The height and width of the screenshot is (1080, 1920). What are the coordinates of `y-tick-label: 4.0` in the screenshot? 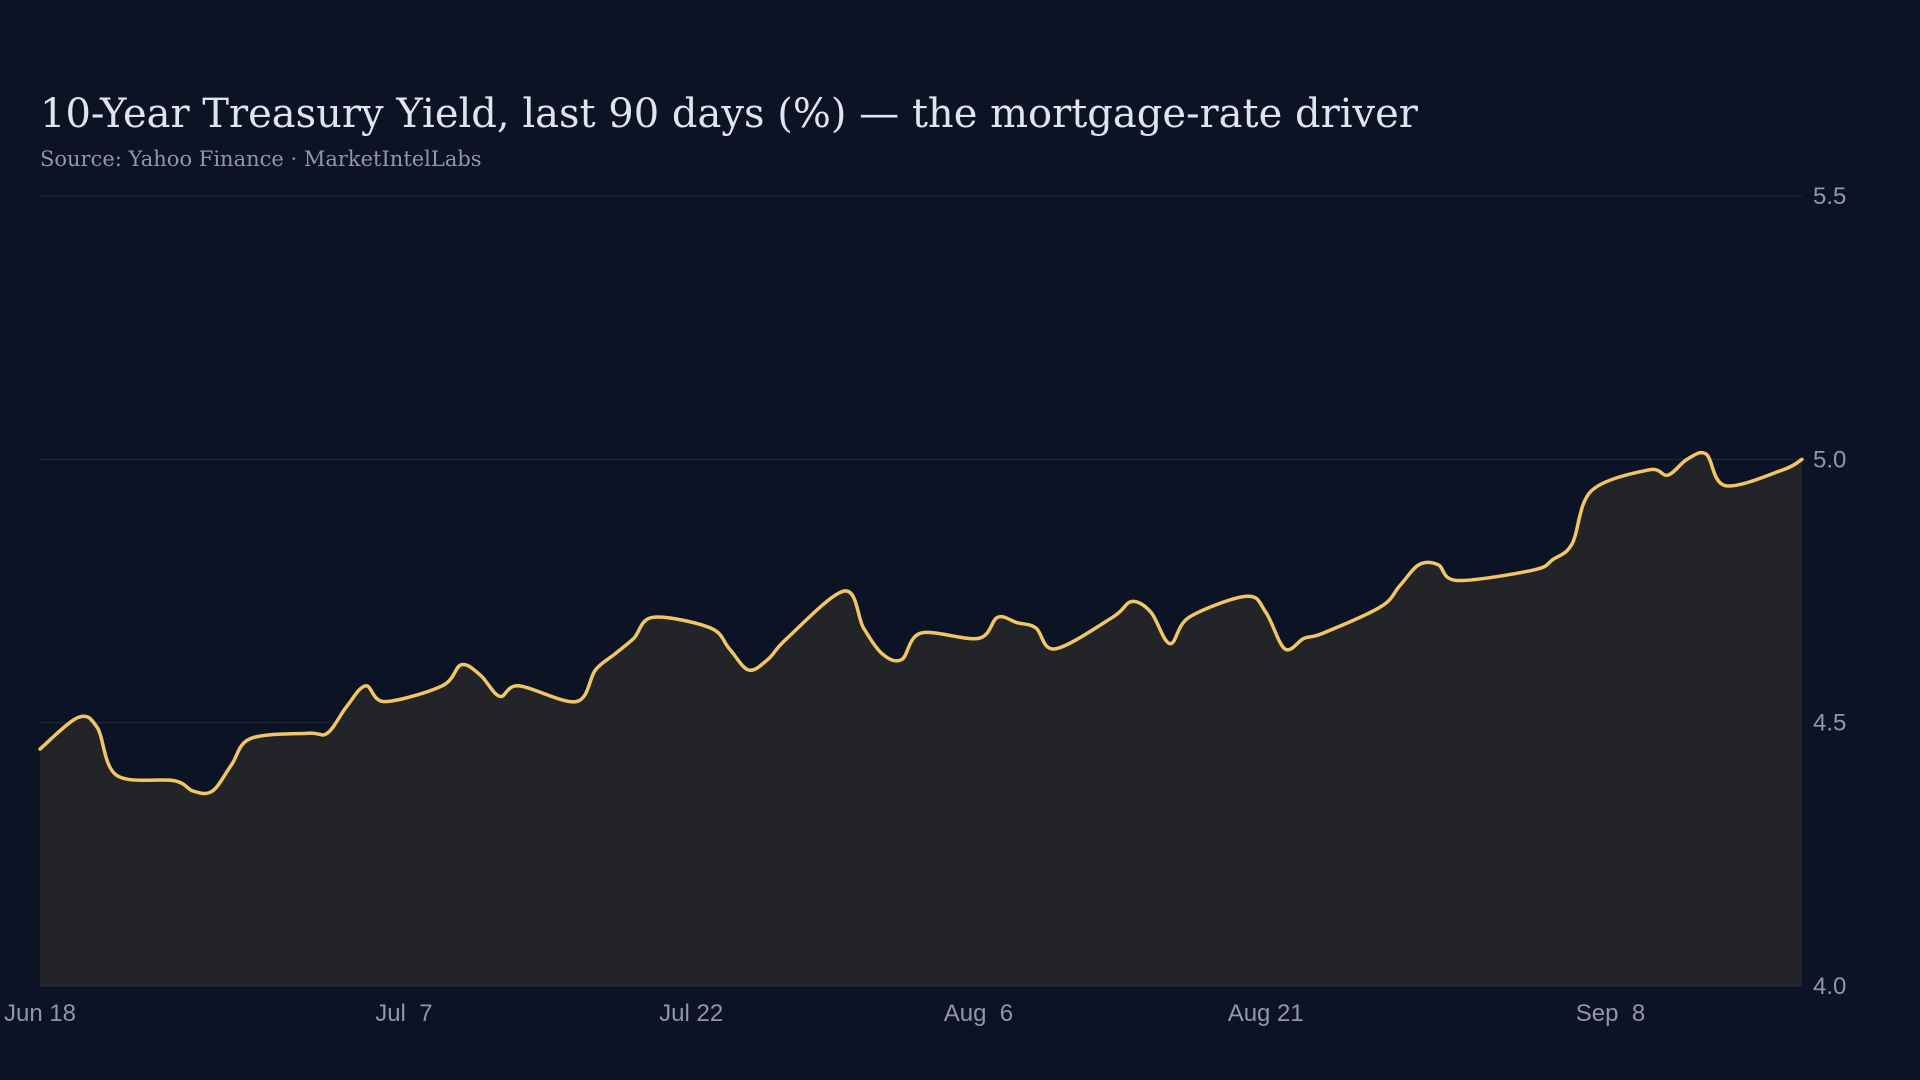 It's located at (1829, 986).